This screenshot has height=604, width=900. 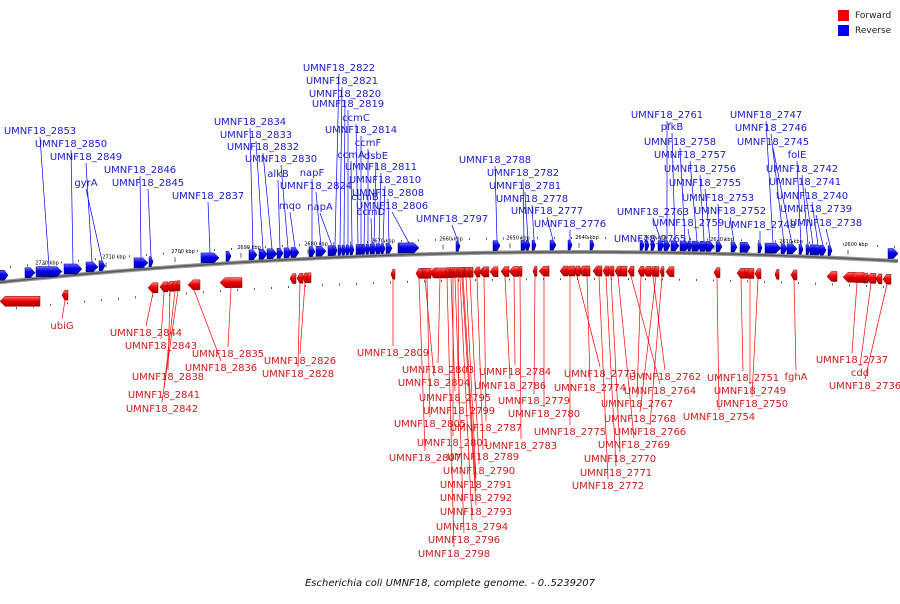 What do you see at coordinates (705, 183) in the screenshot?
I see `reverse-gene-label: UMNF18_2755` at bounding box center [705, 183].